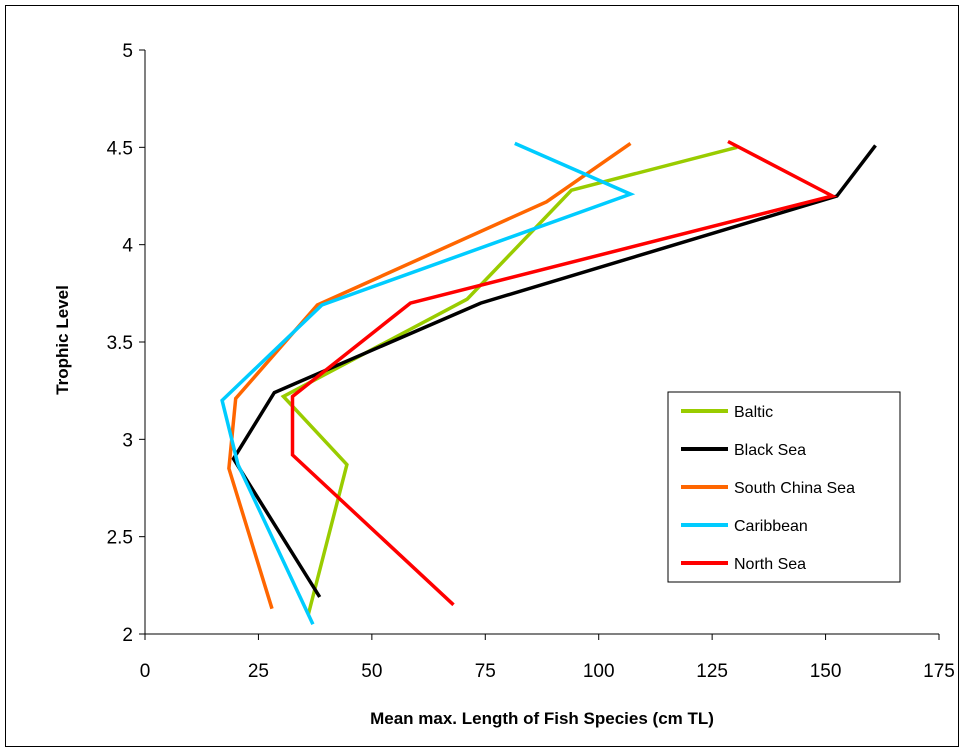  What do you see at coordinates (794, 488) in the screenshot?
I see `legend-label: South China Sea` at bounding box center [794, 488].